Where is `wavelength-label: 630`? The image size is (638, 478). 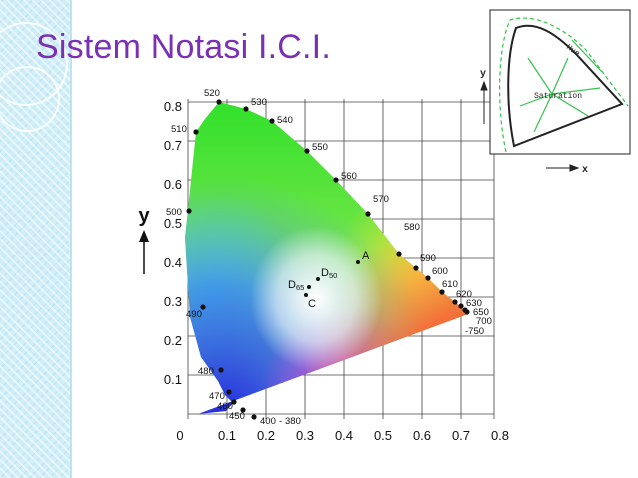
wavelength-label: 630 is located at coordinates (474, 303).